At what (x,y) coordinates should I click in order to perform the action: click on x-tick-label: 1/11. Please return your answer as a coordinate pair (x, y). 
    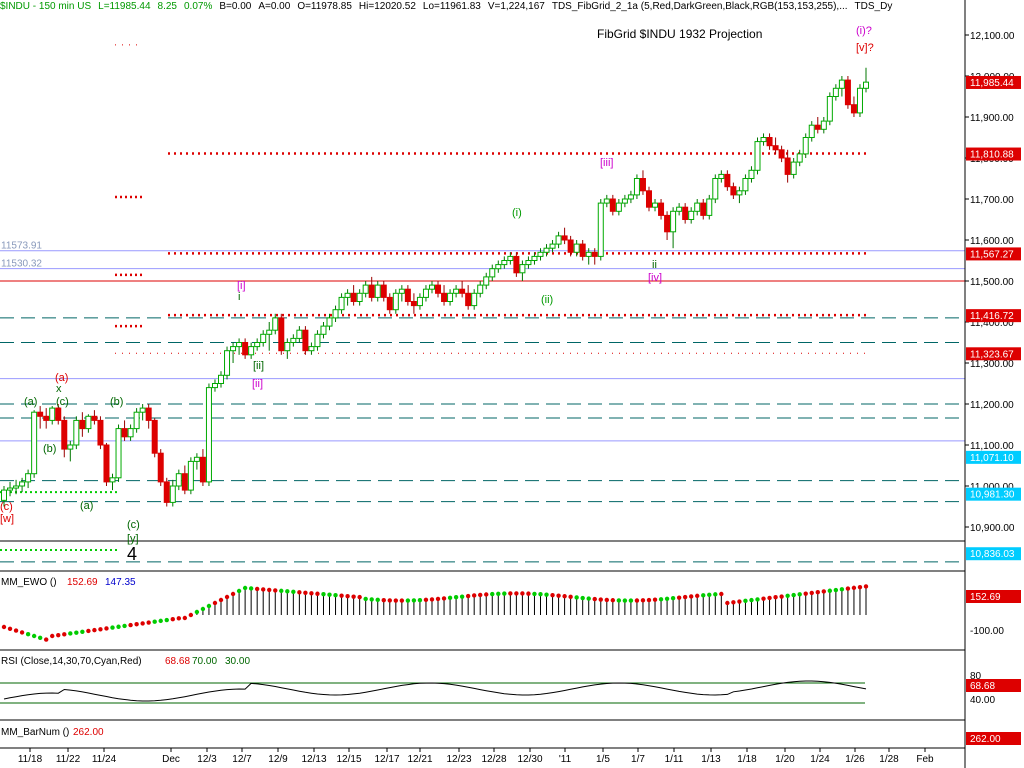
    Looking at the image, I should click on (674, 759).